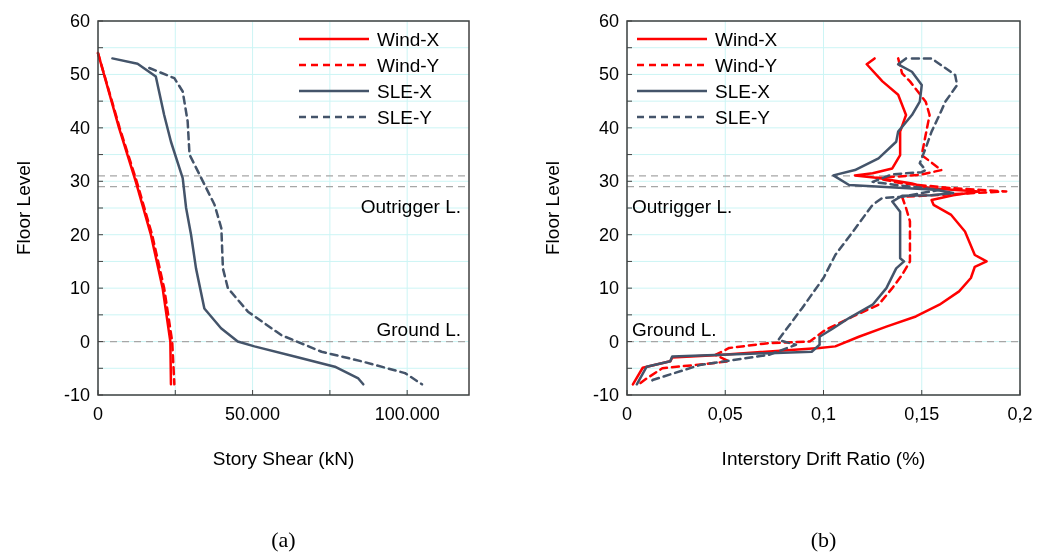 The image size is (1043, 559). I want to click on x-tick-label: 0,2, so click(1020, 414).